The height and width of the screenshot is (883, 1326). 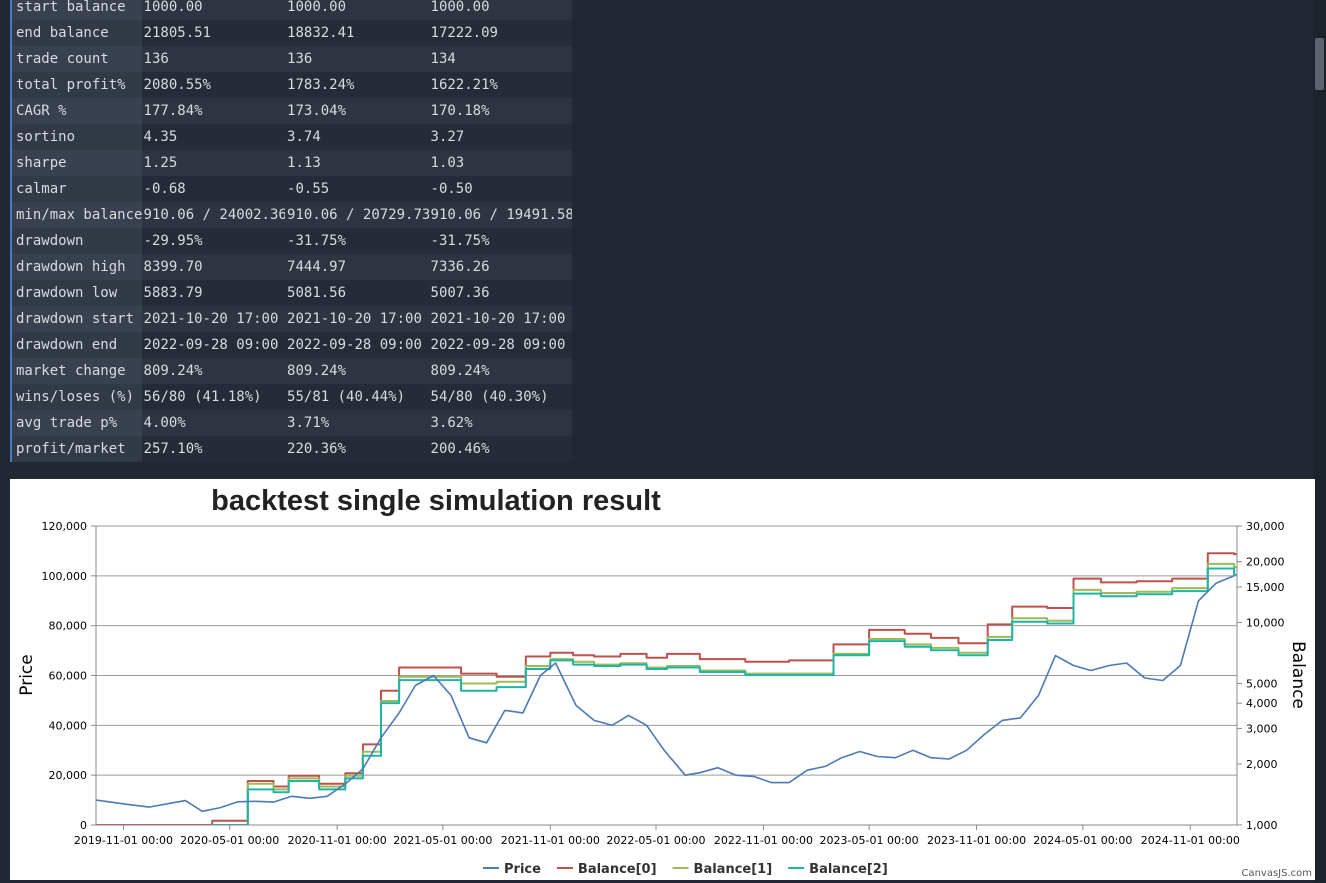 I want to click on stats-value-2: 1783.24%, so click(x=321, y=85).